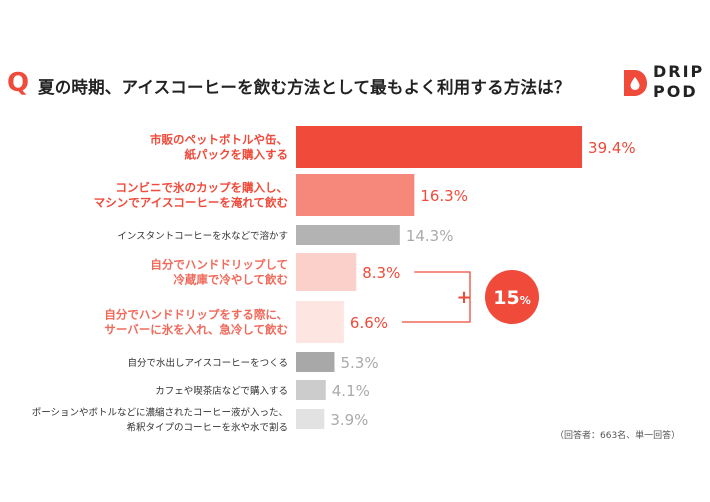  What do you see at coordinates (359, 363) in the screenshot?
I see `value-label-5: 5.3%` at bounding box center [359, 363].